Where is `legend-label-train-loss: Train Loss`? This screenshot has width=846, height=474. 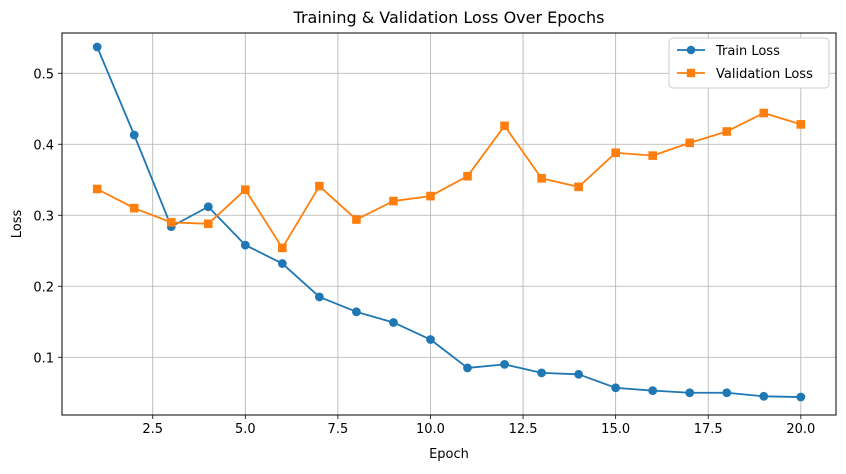 legend-label-train-loss: Train Loss is located at coordinates (747, 51).